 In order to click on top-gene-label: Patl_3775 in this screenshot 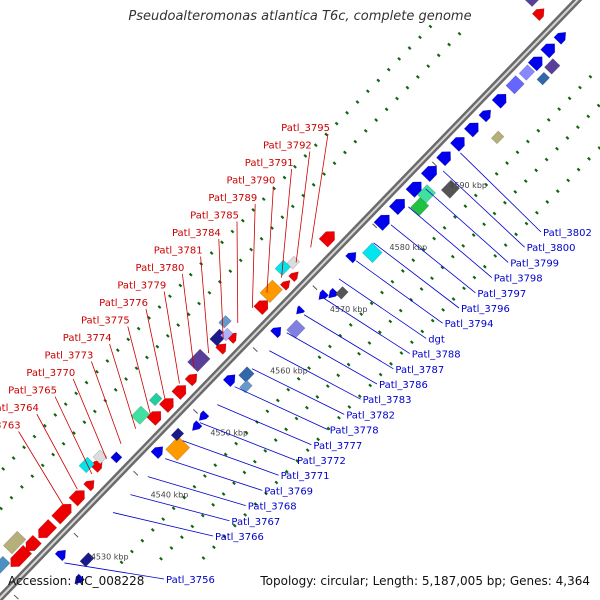, I will do `click(105, 321)`.